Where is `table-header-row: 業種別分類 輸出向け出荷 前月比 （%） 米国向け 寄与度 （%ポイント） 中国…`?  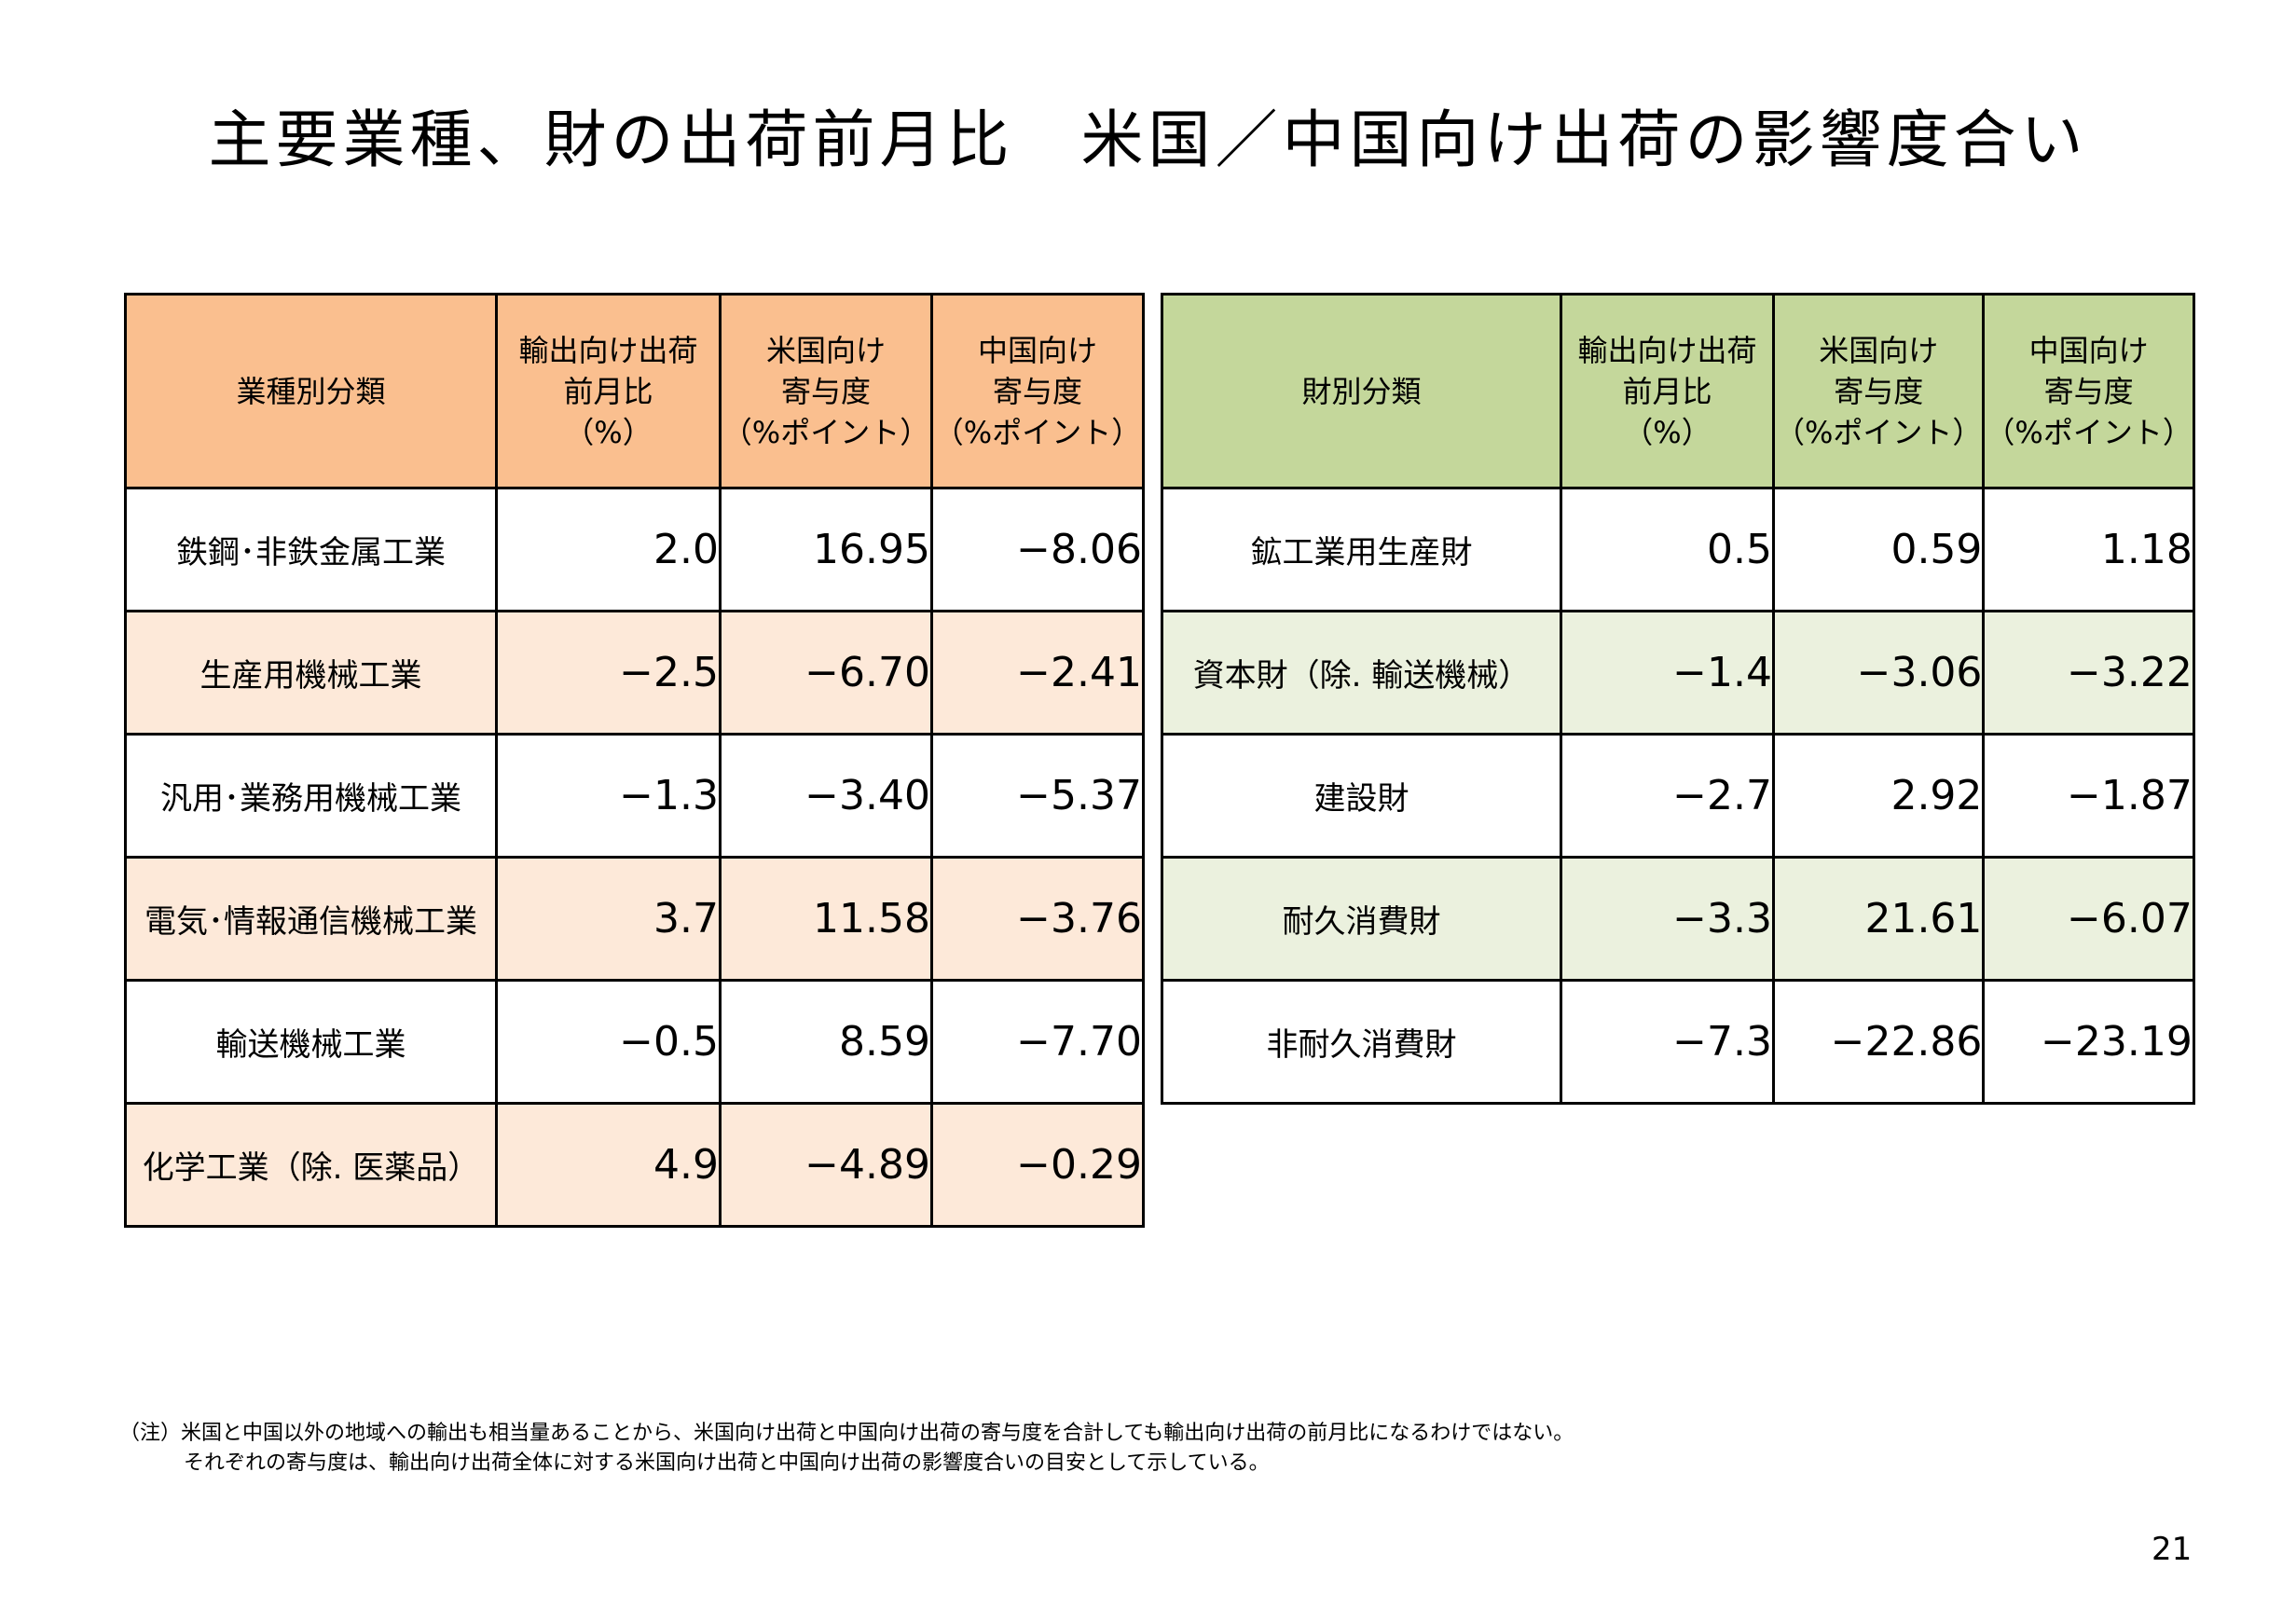 table-header-row: 業種別分類 輸出向け出荷 前月比 （%） 米国向け 寄与度 （%ポイント） 中国… is located at coordinates (634, 391).